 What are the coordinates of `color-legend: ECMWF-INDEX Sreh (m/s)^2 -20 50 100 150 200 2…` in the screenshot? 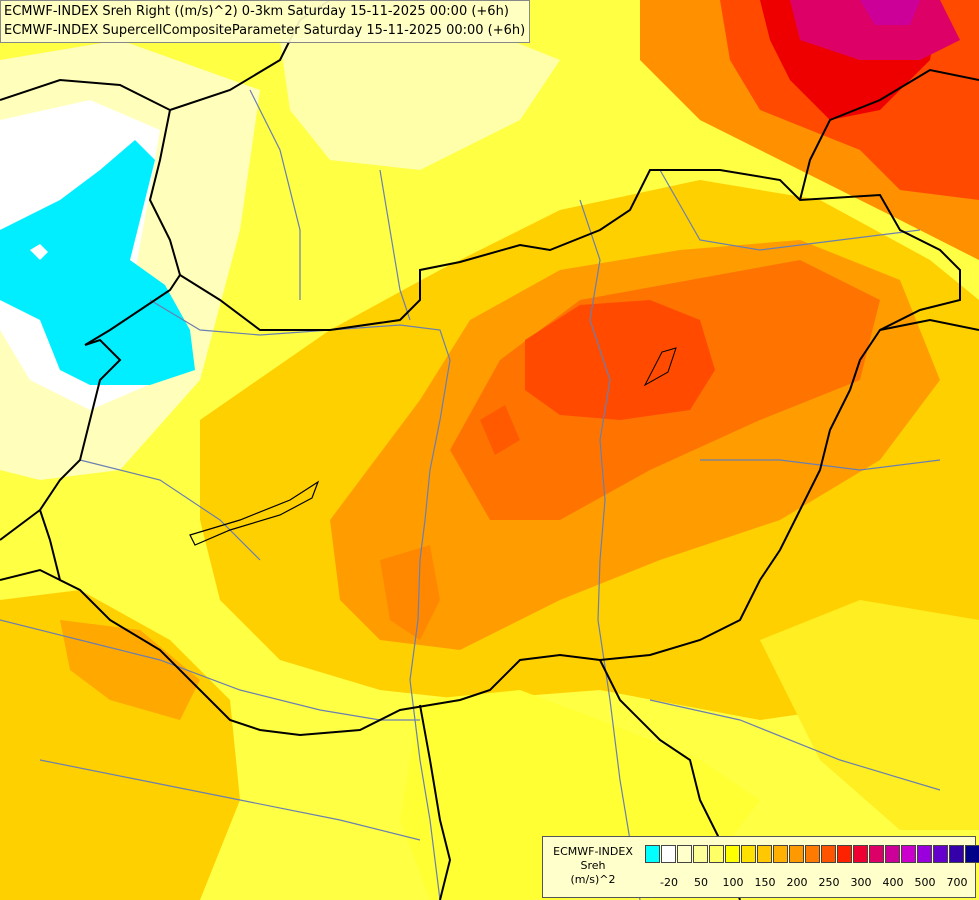 It's located at (760, 867).